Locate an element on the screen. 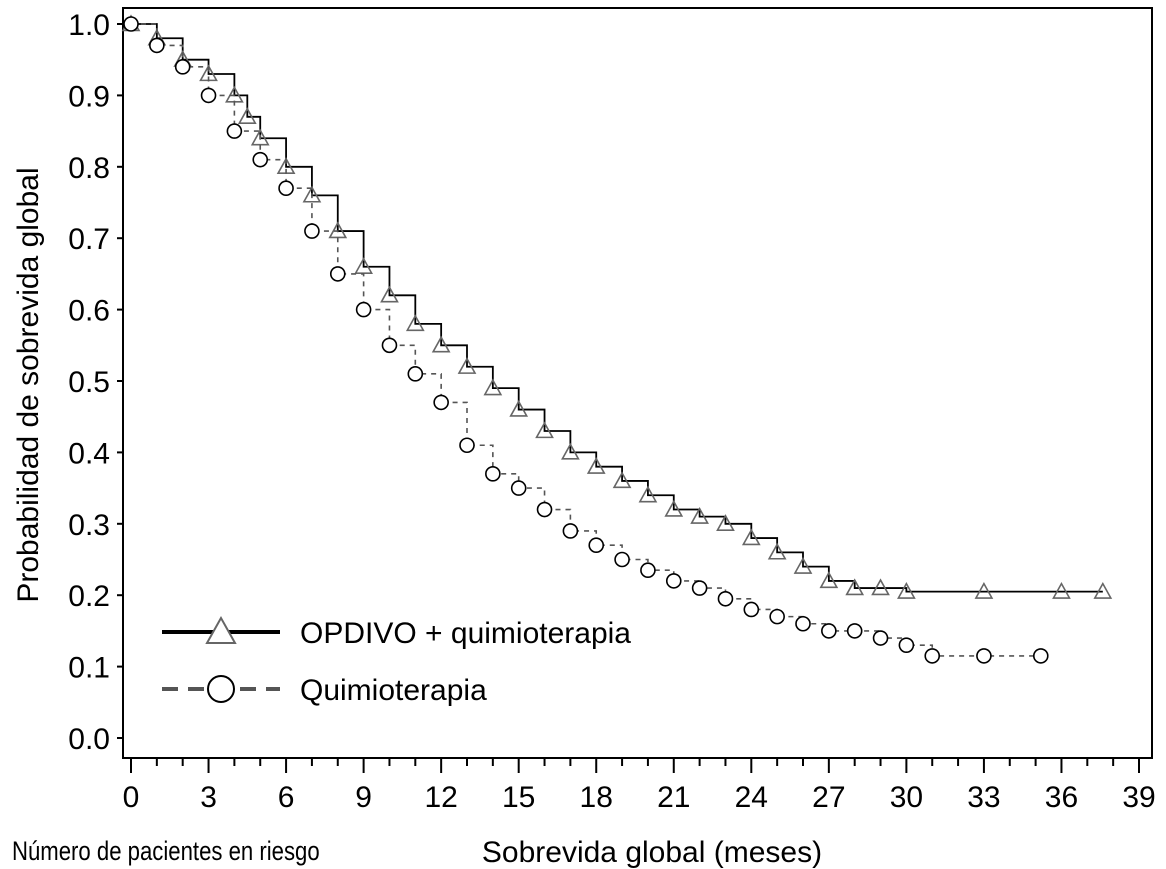 This screenshot has width=1166, height=869. legend-entry: Quimioterapia is located at coordinates (324, 690).